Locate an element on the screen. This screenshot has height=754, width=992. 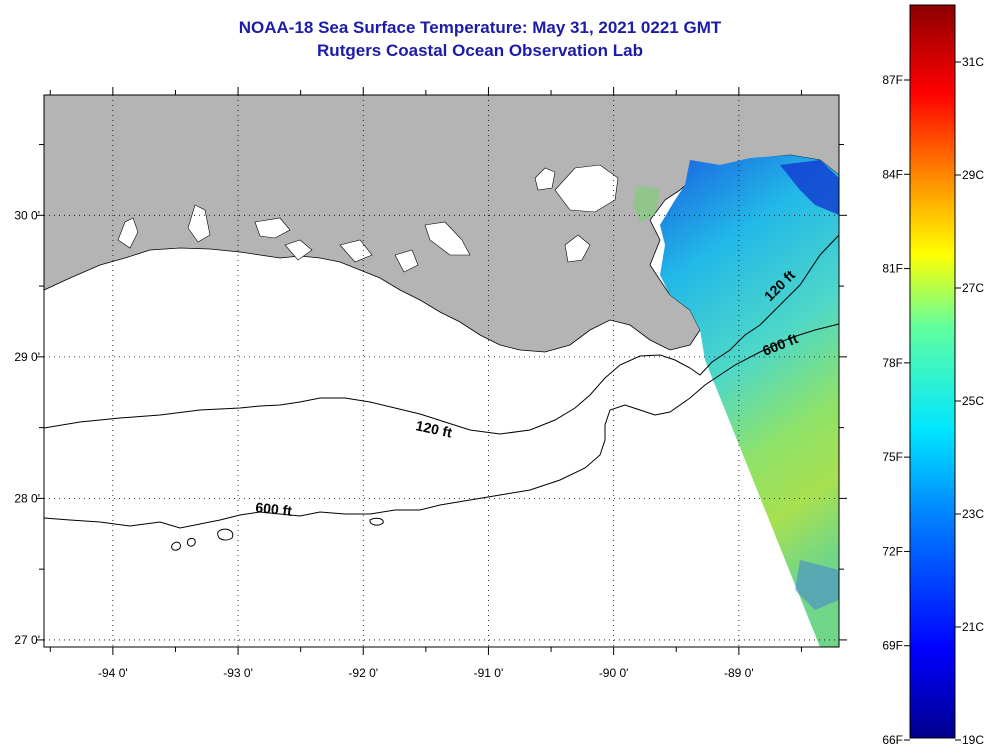
lon-tick-label: -89 0' is located at coordinates (739, 673).